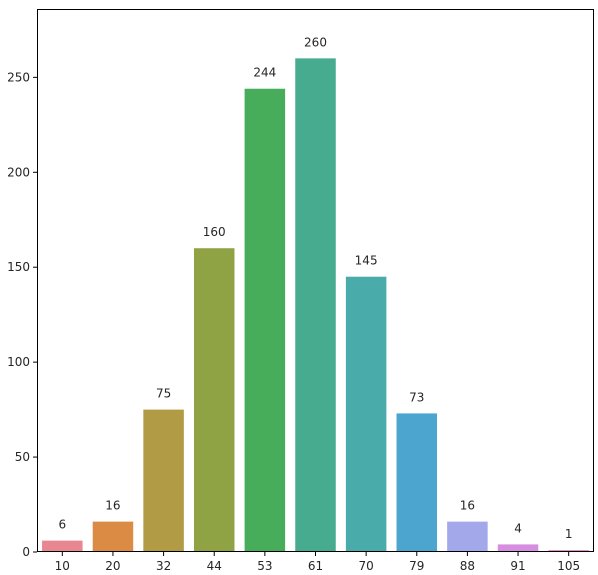 The width and height of the screenshot is (598, 575). Describe the element at coordinates (22, 314) in the screenshot. I see `y-axis: 0 50 100 150 200 250` at that location.